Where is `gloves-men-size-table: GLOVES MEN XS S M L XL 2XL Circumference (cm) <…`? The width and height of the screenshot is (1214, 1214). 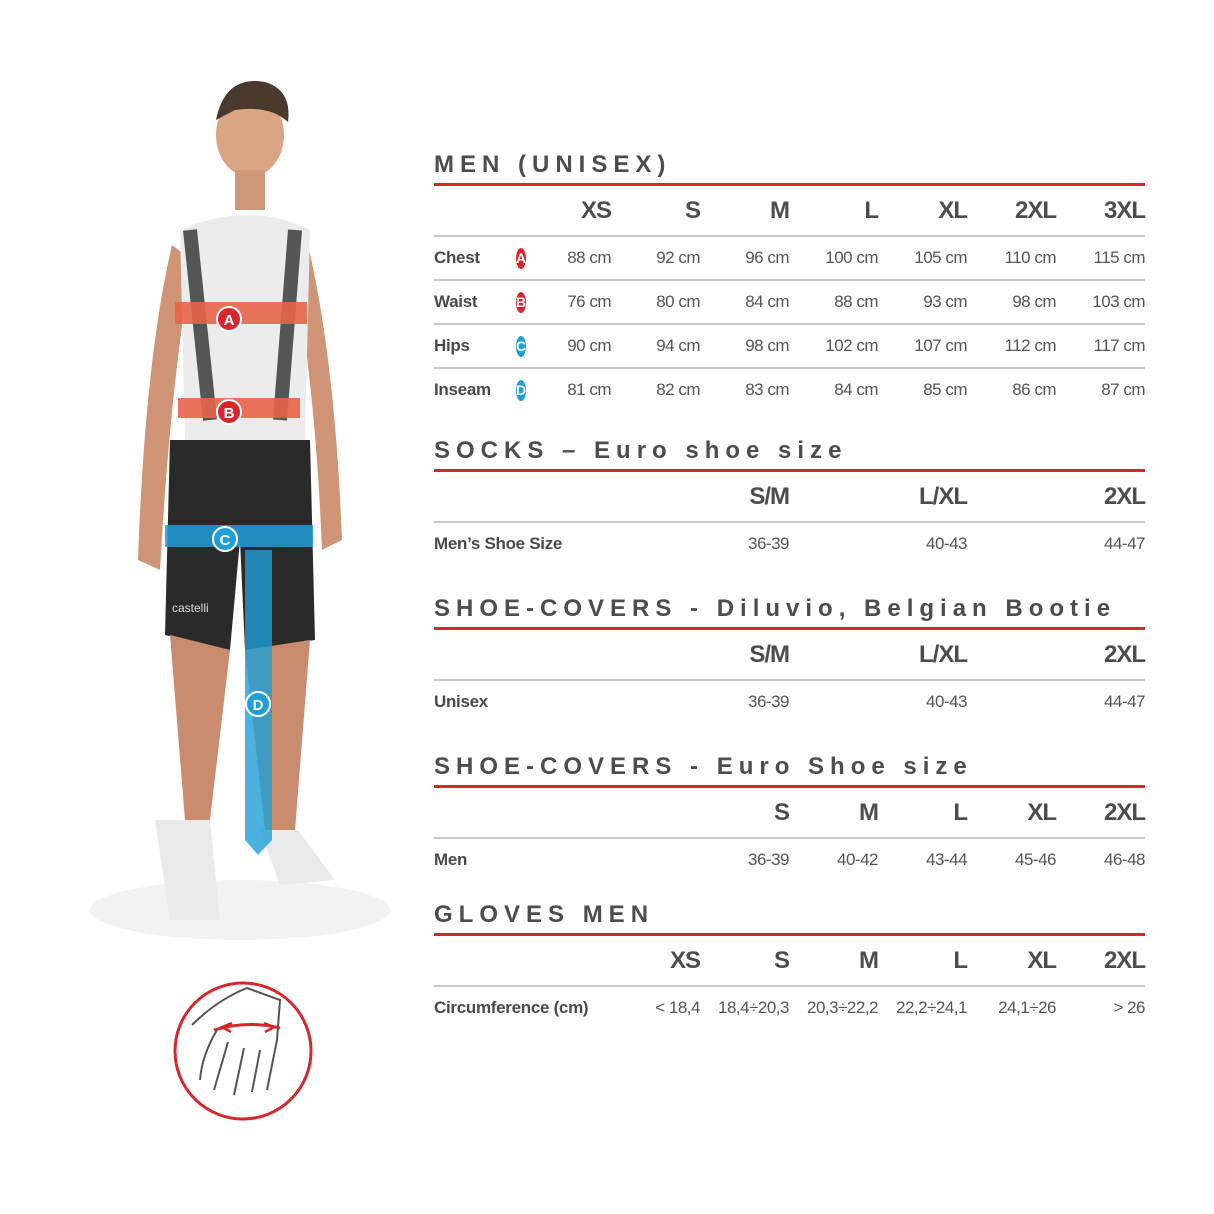
gloves-men-size-table: GLOVES MEN XS S M L XL 2XL Circumference (cm) <… is located at coordinates (790, 964).